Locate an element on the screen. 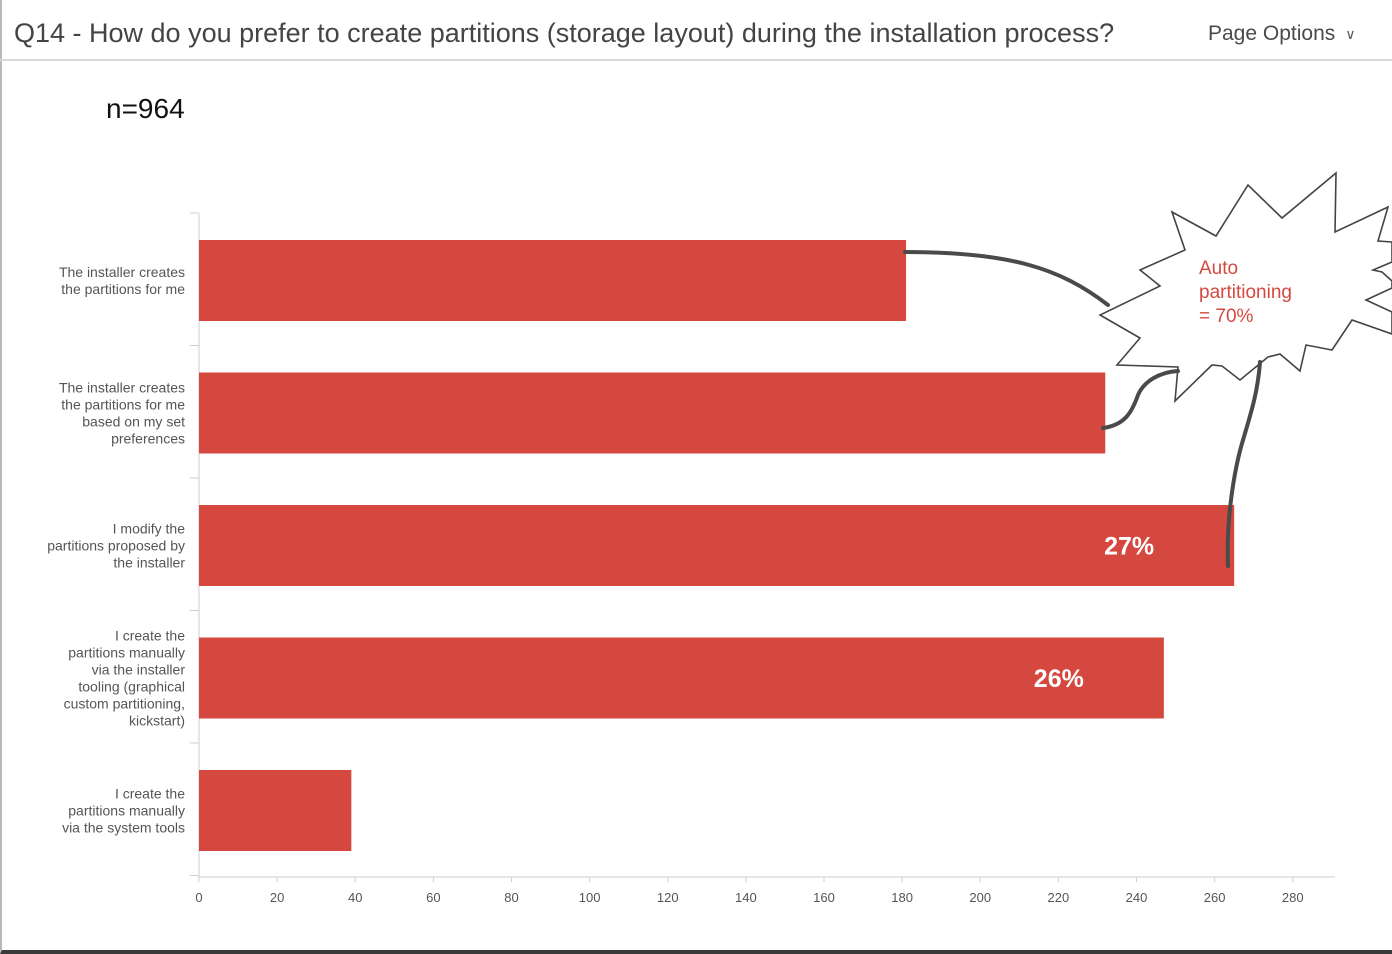 The height and width of the screenshot is (954, 1392). x-tick-label: 160 is located at coordinates (824, 897).